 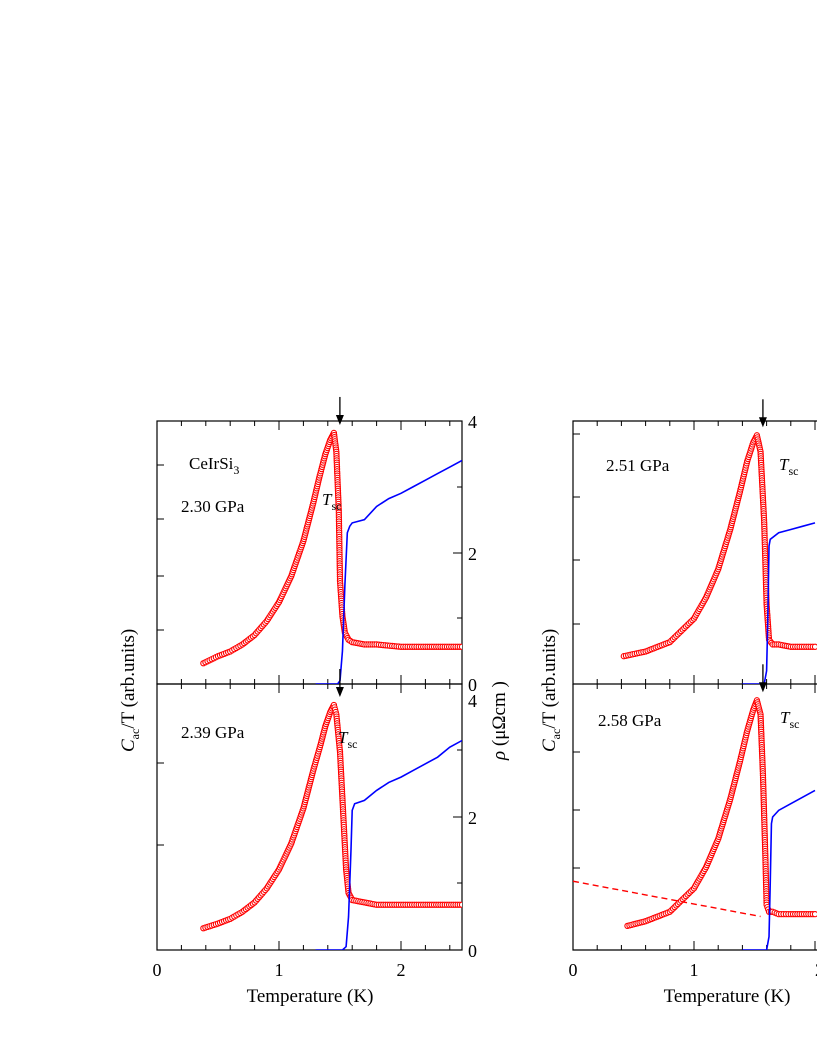 I want to click on heat-capacity-line-left-top, so click(x=332, y=547).